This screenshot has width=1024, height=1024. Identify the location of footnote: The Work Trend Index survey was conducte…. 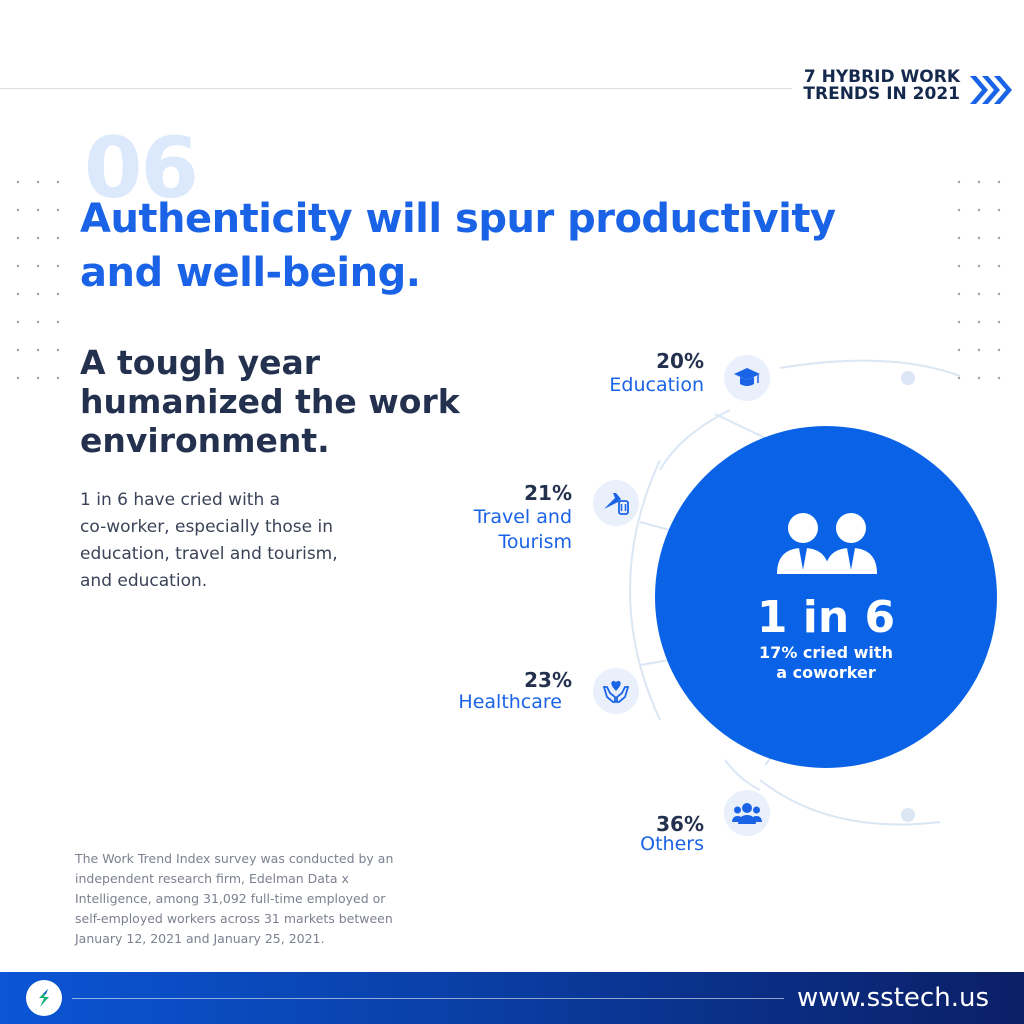
(260, 899).